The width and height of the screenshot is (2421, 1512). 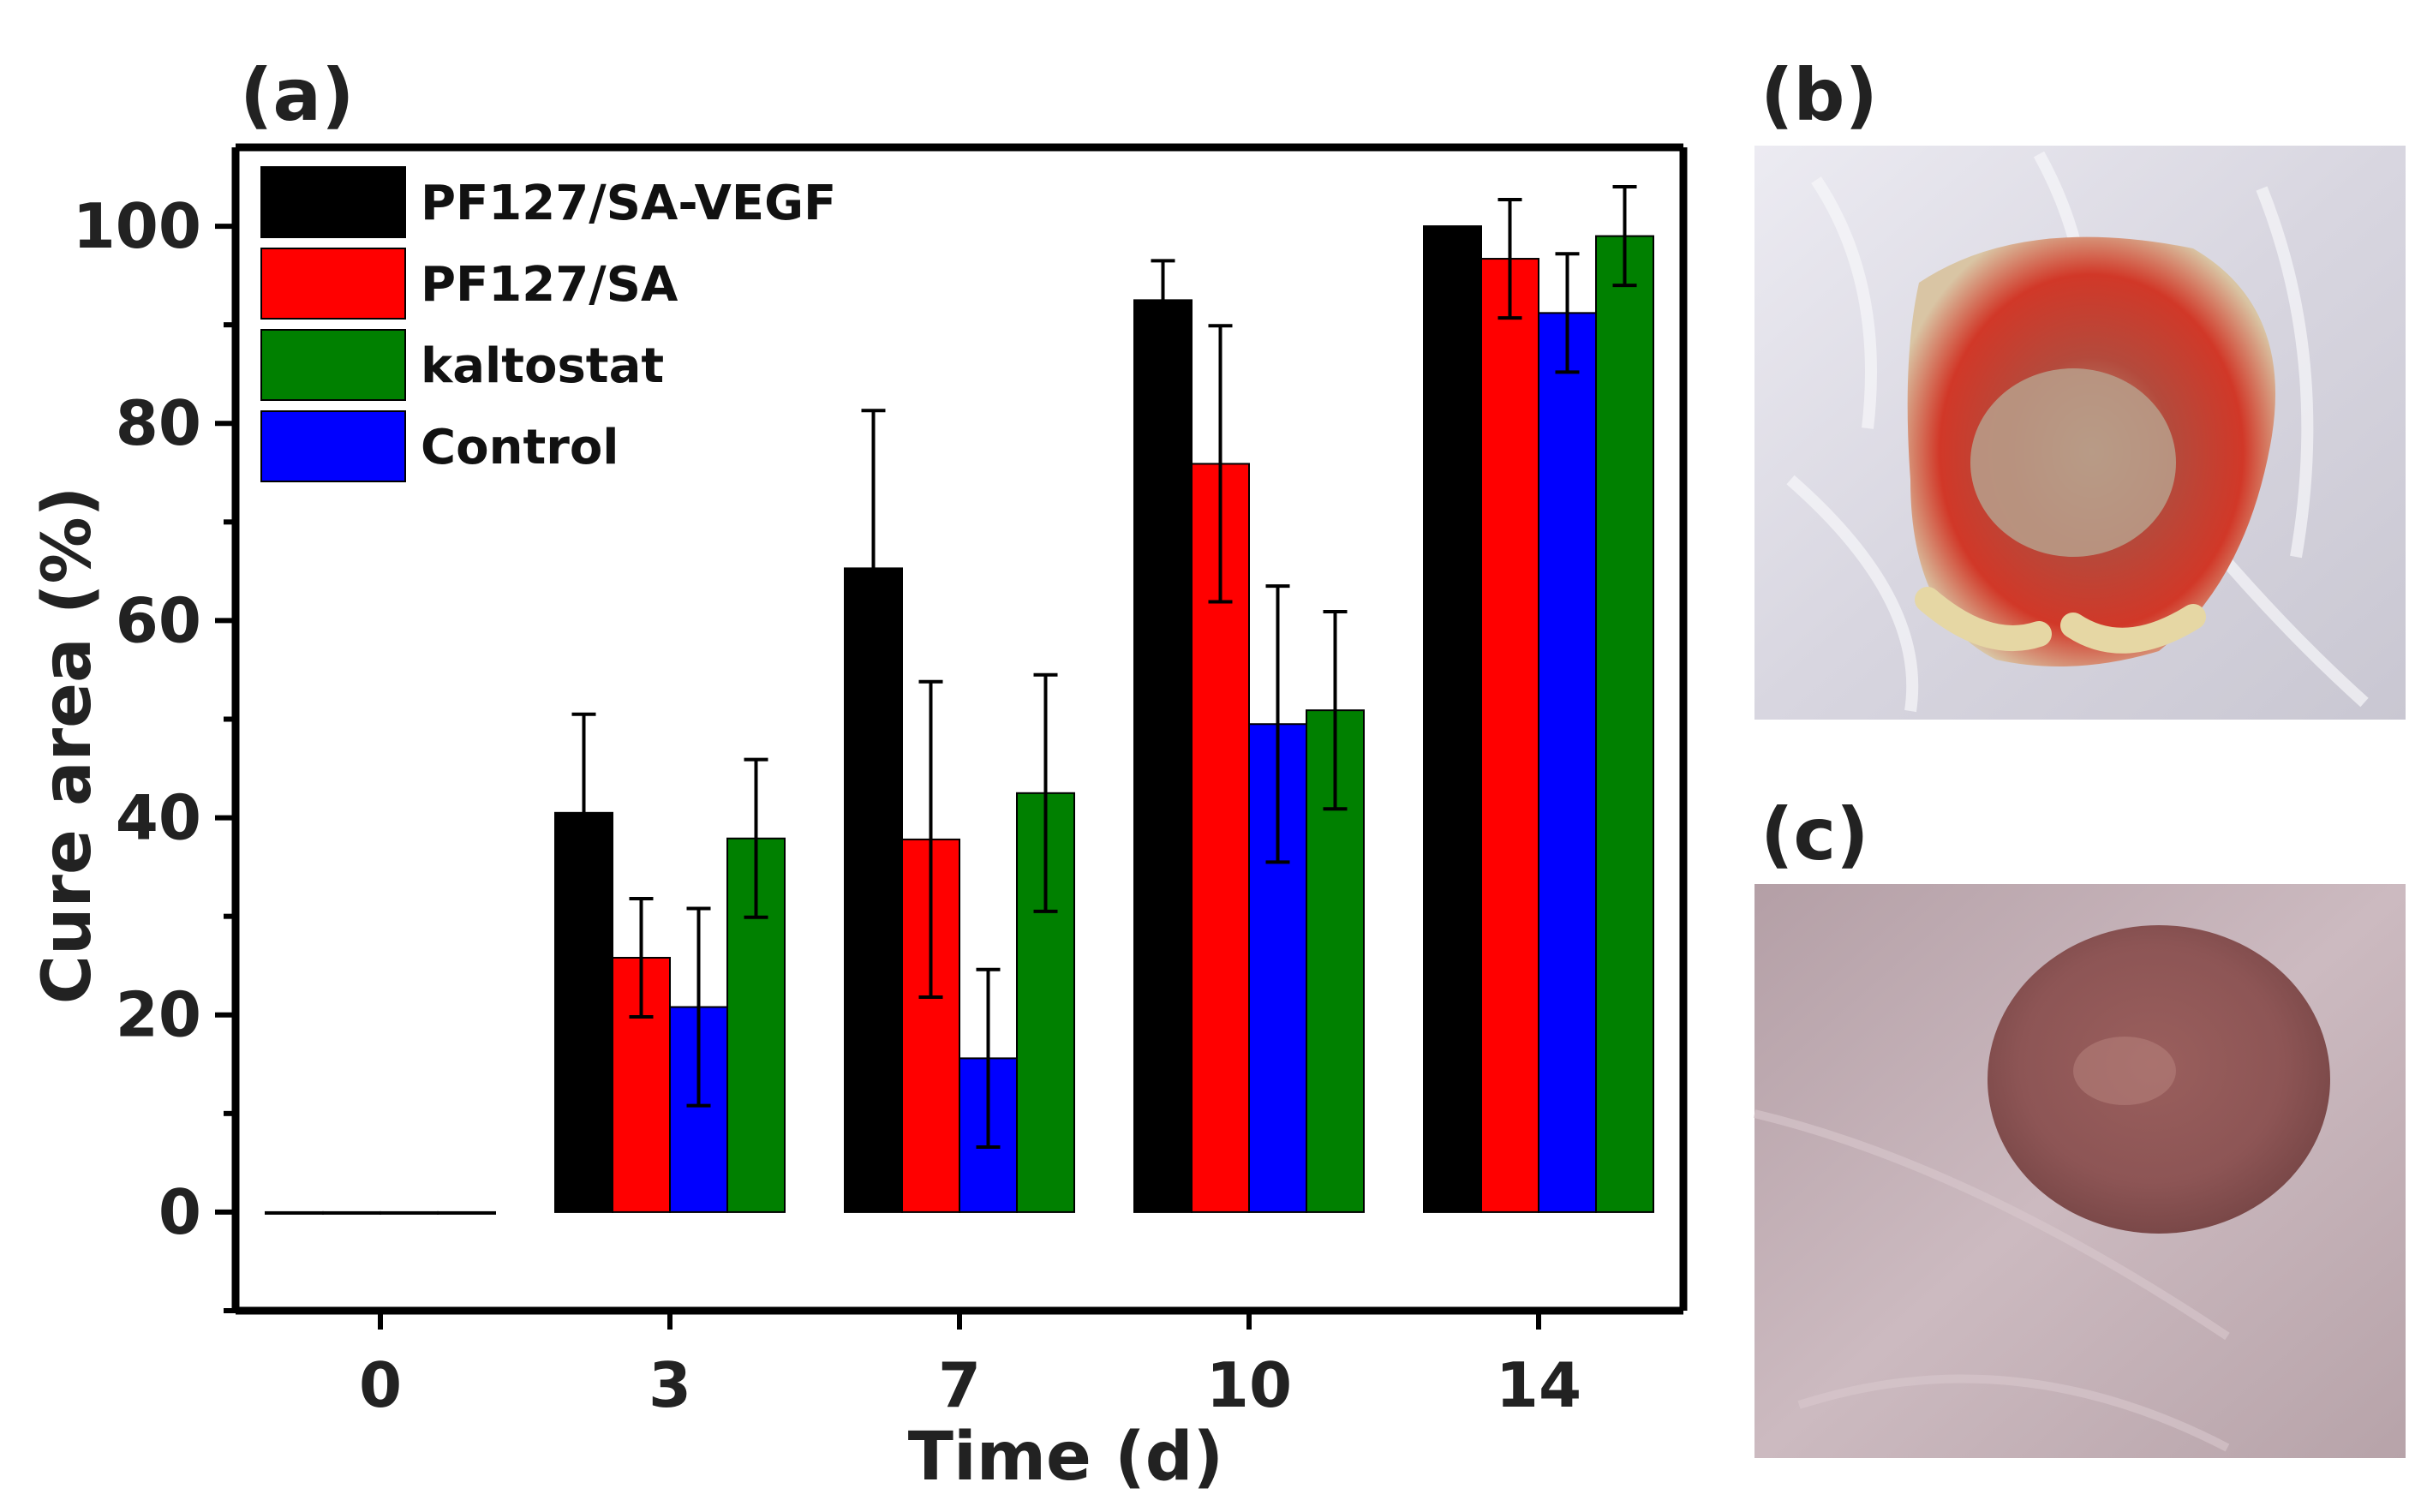 What do you see at coordinates (179, 1212) in the screenshot?
I see `y-tick-label: 0` at bounding box center [179, 1212].